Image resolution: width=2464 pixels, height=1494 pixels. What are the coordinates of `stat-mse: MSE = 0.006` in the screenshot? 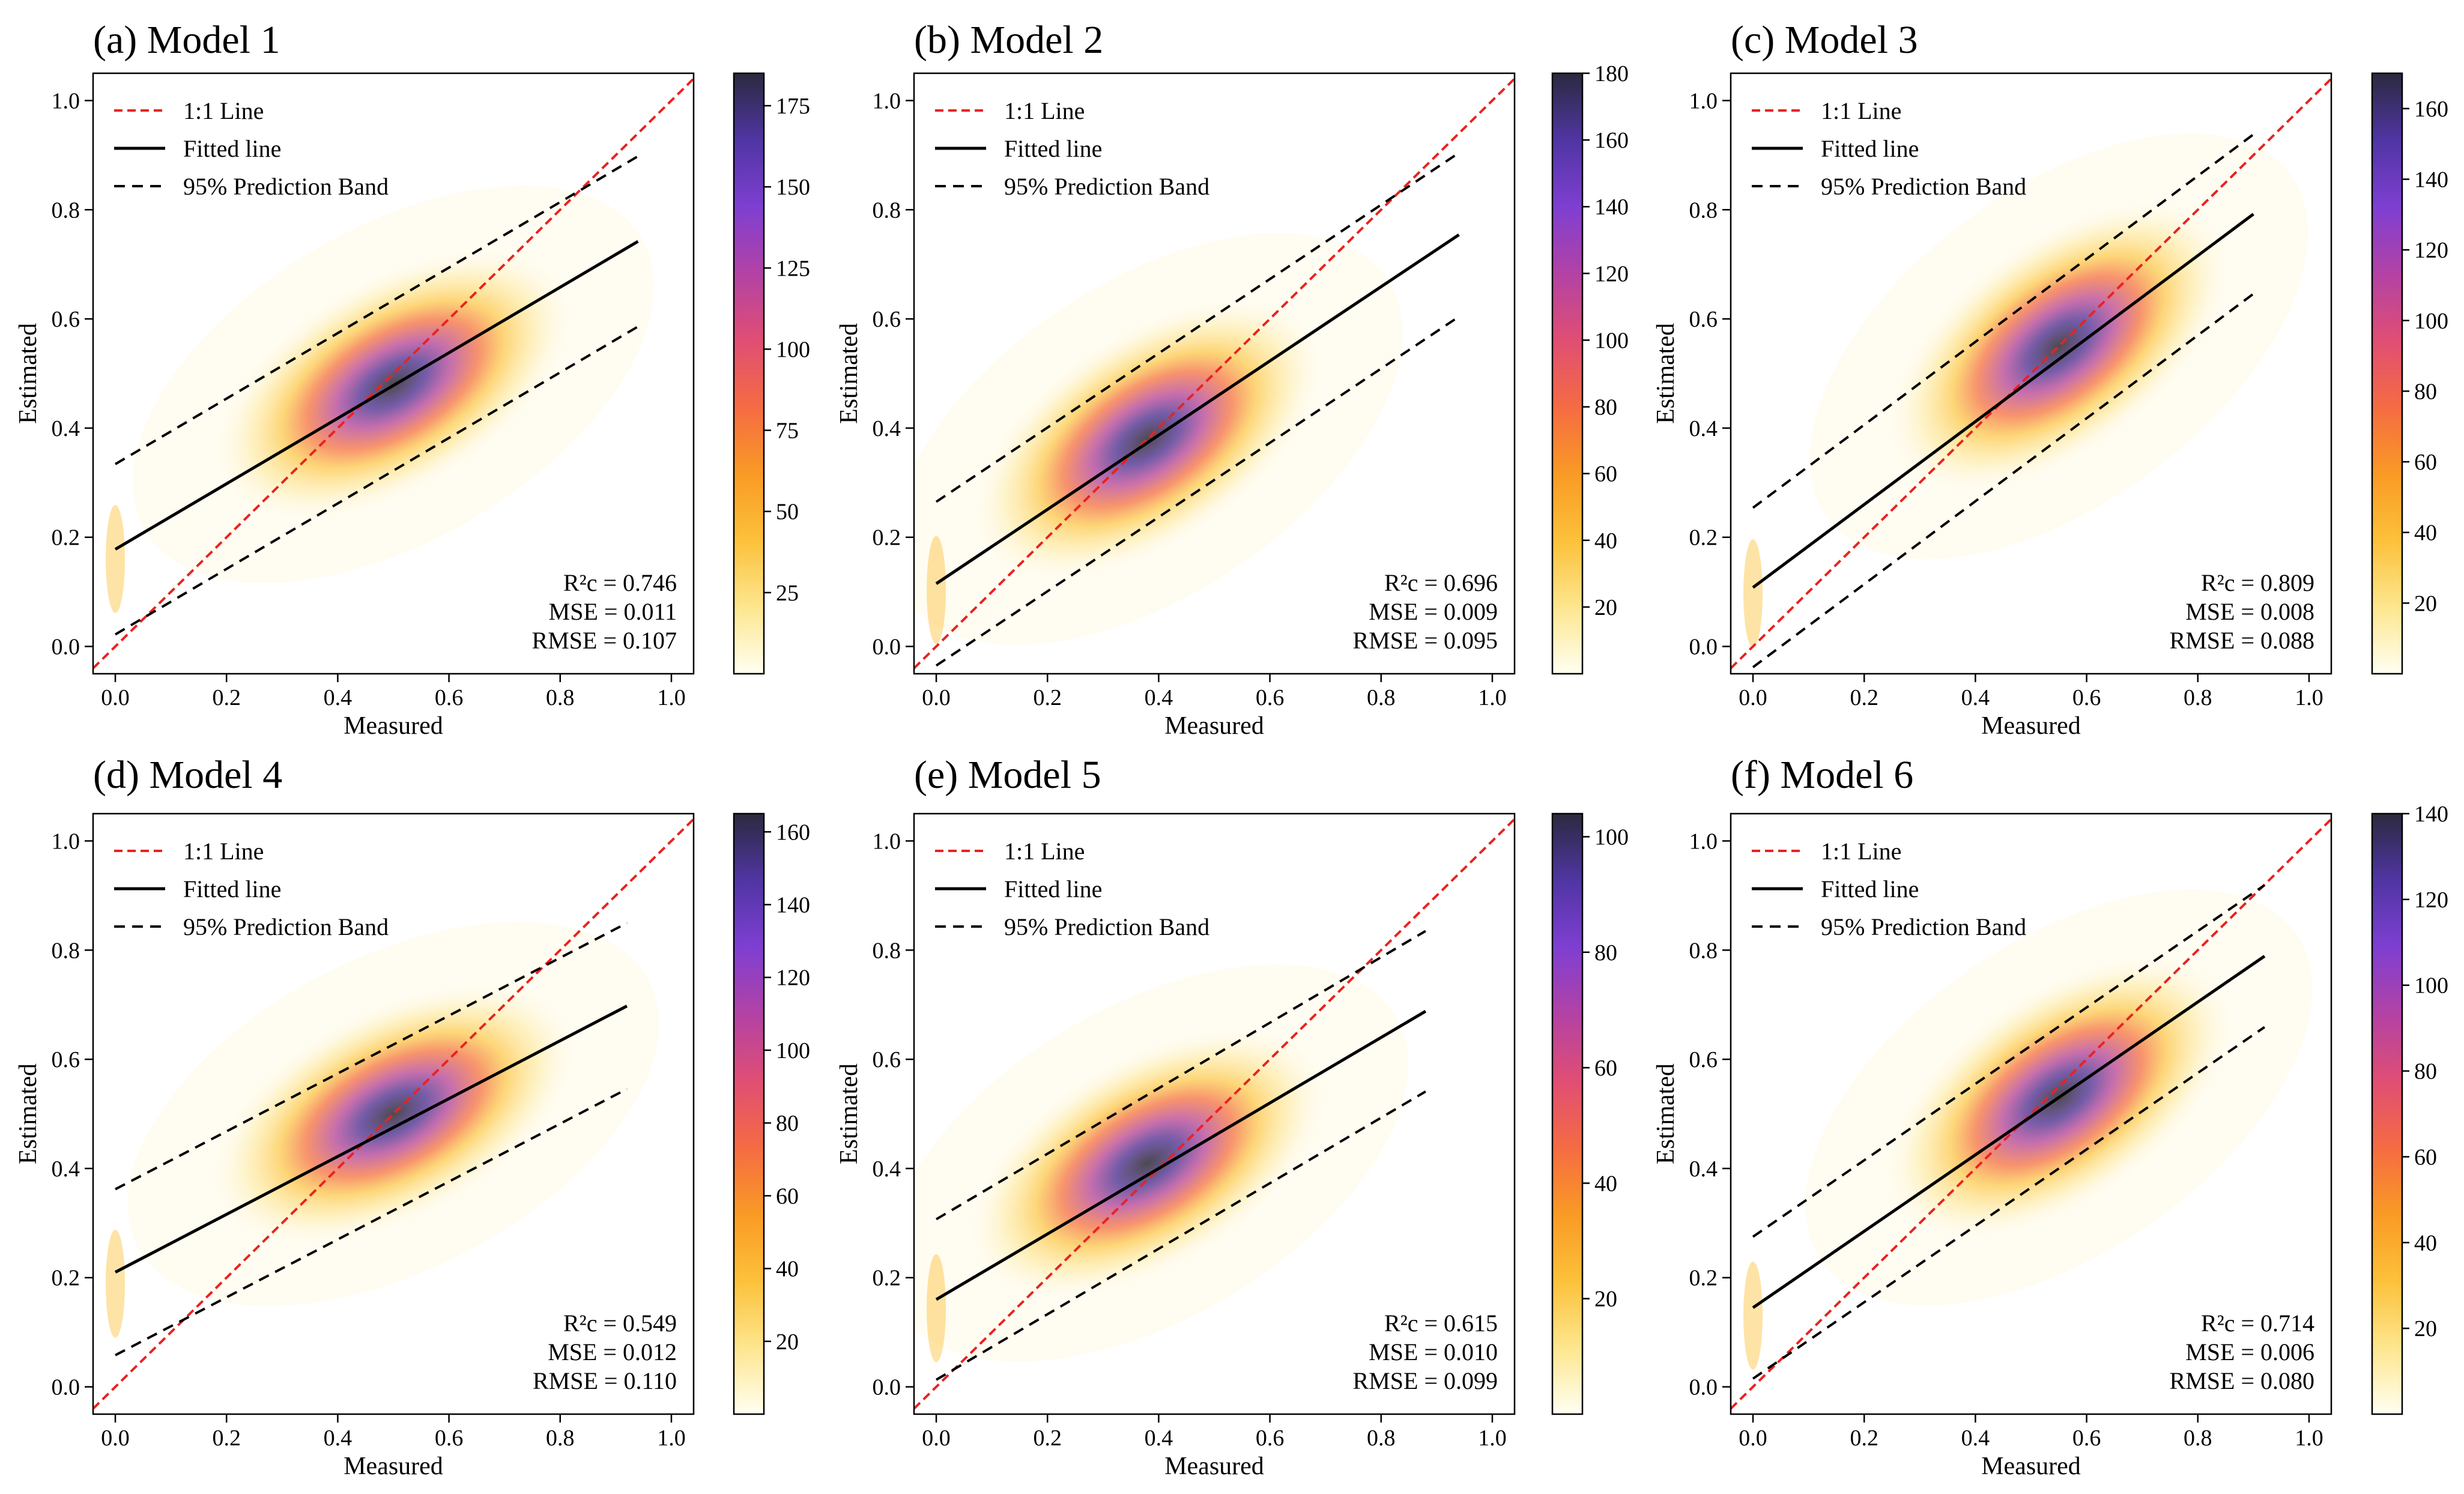 It's located at (2249, 1351).